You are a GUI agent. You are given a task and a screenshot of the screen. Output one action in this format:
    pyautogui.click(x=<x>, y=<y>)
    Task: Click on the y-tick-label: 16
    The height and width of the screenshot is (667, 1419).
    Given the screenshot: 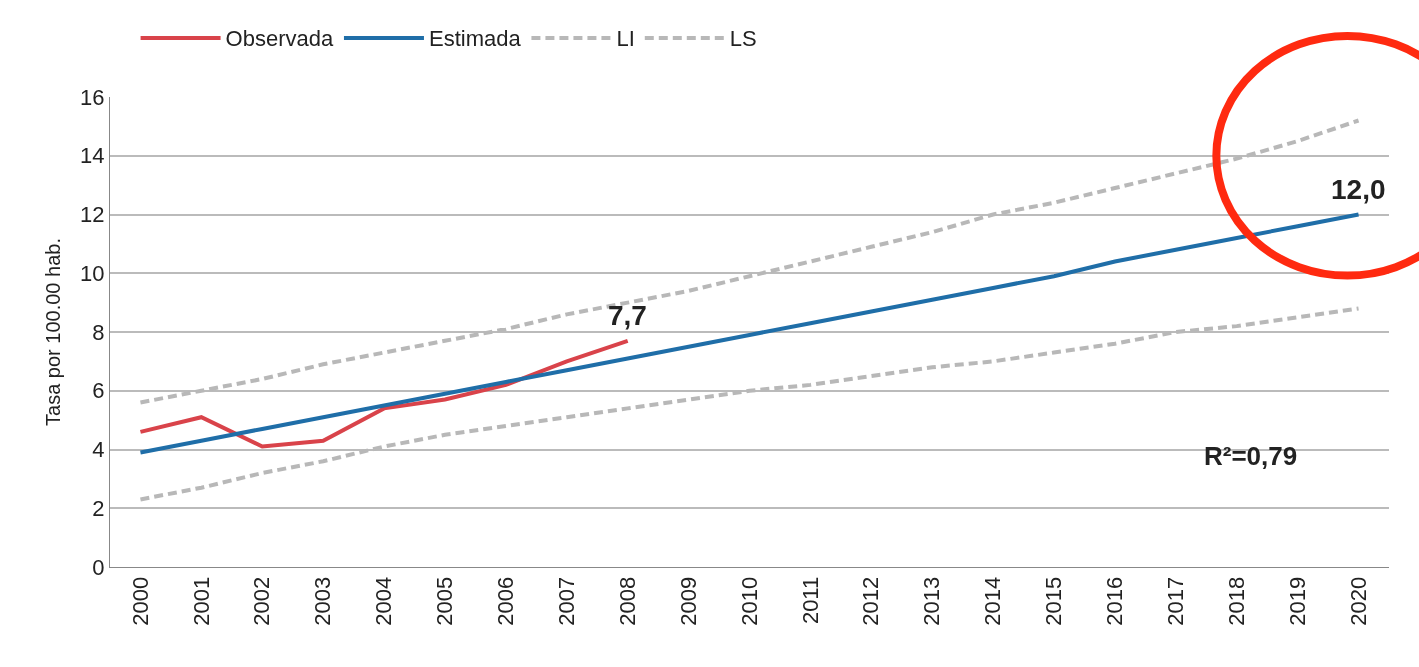 What is the action you would take?
    pyautogui.click(x=92, y=97)
    